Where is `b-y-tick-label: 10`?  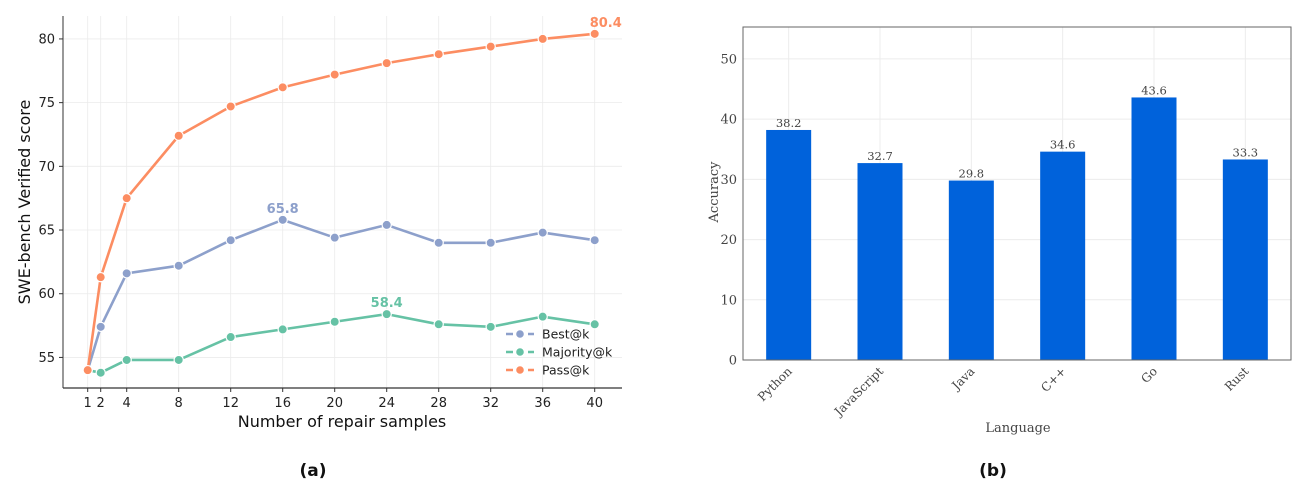 b-y-tick-label: 10 is located at coordinates (728, 300).